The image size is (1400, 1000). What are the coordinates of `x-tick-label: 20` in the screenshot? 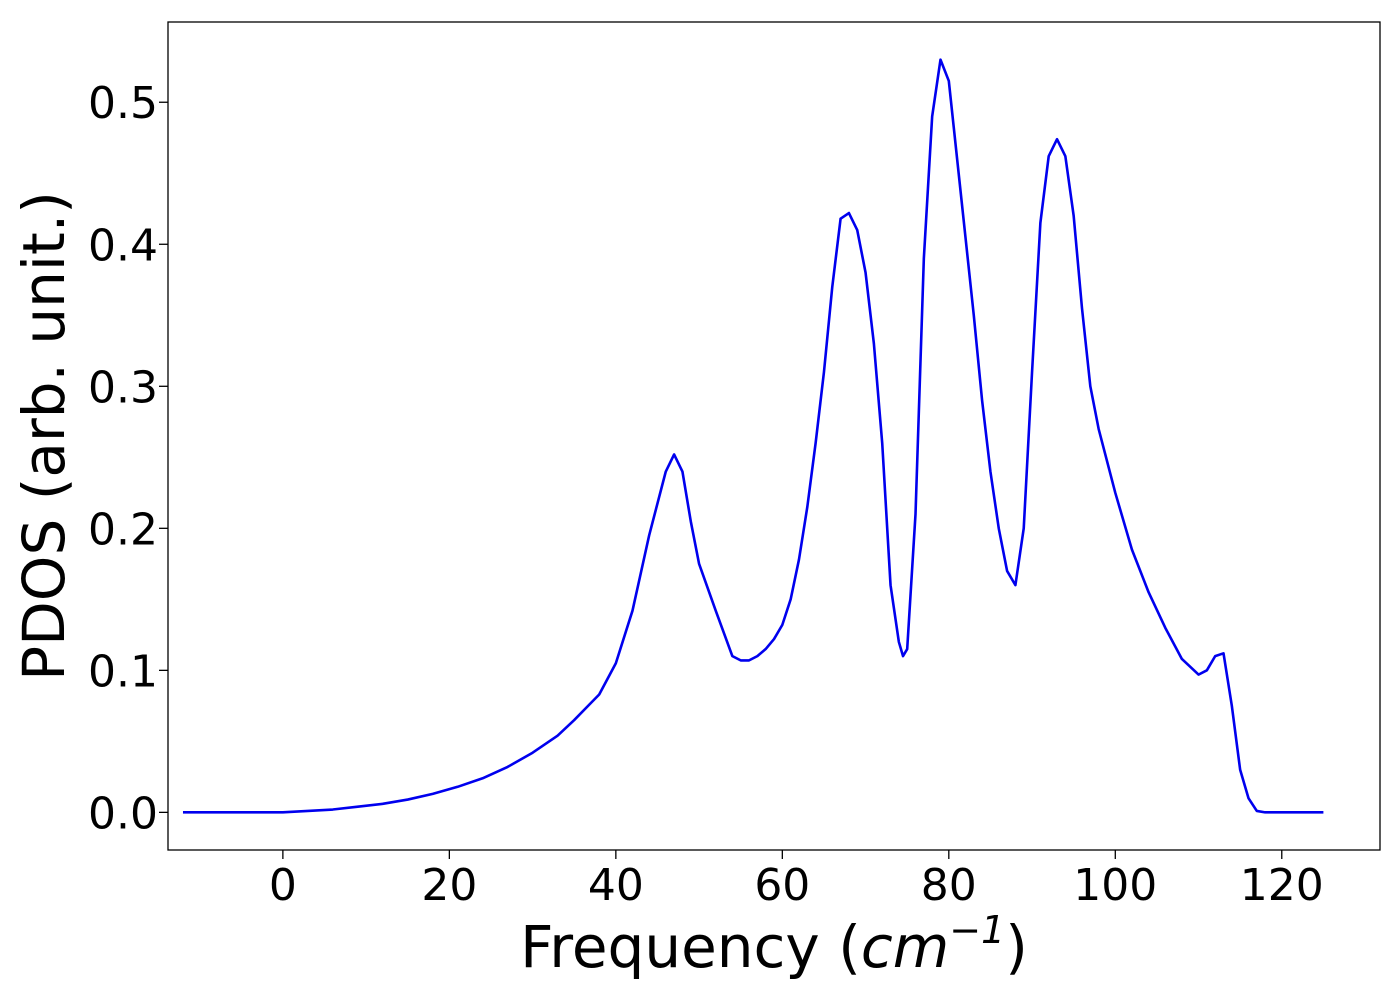 It's located at (449, 885).